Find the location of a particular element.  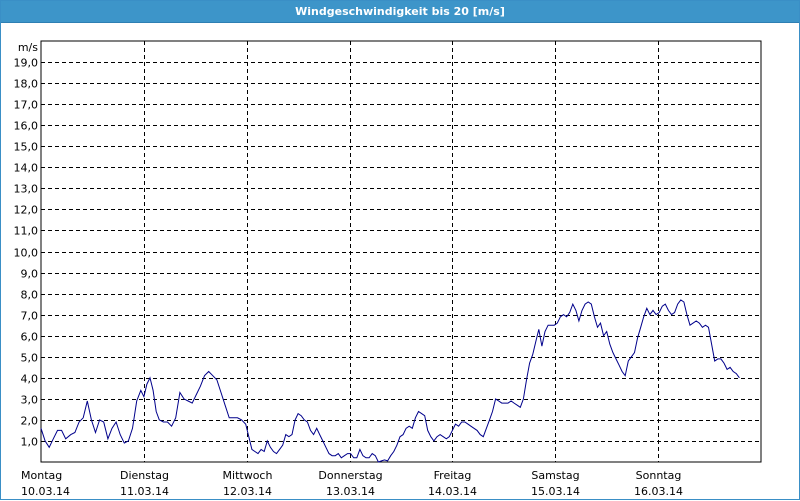

x-tick-day: Freitag is located at coordinates (453, 475).